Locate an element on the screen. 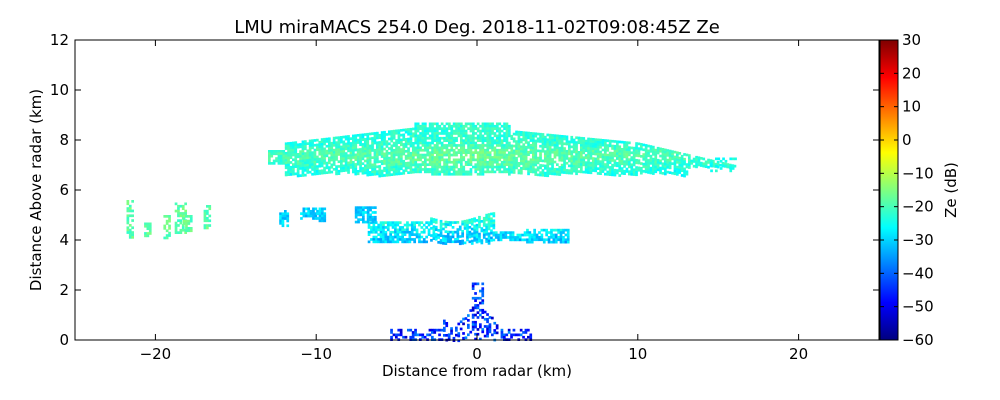 The image size is (1000, 400). left-streak is located at coordinates (167, 227).